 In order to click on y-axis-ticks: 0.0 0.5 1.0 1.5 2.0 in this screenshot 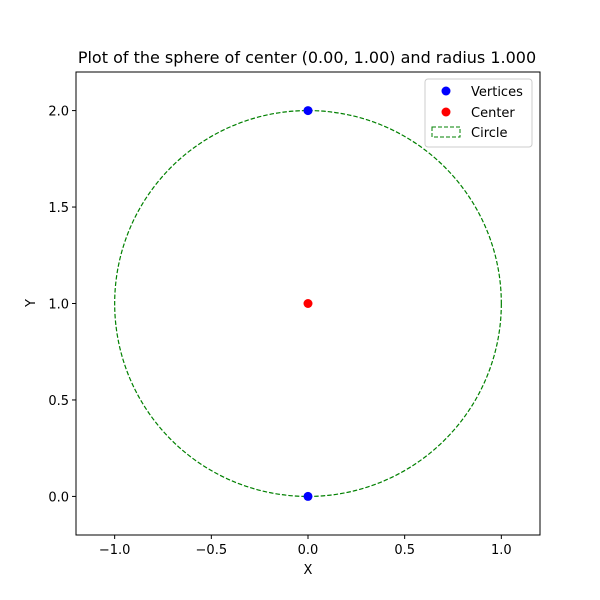, I will do `click(62, 305)`.